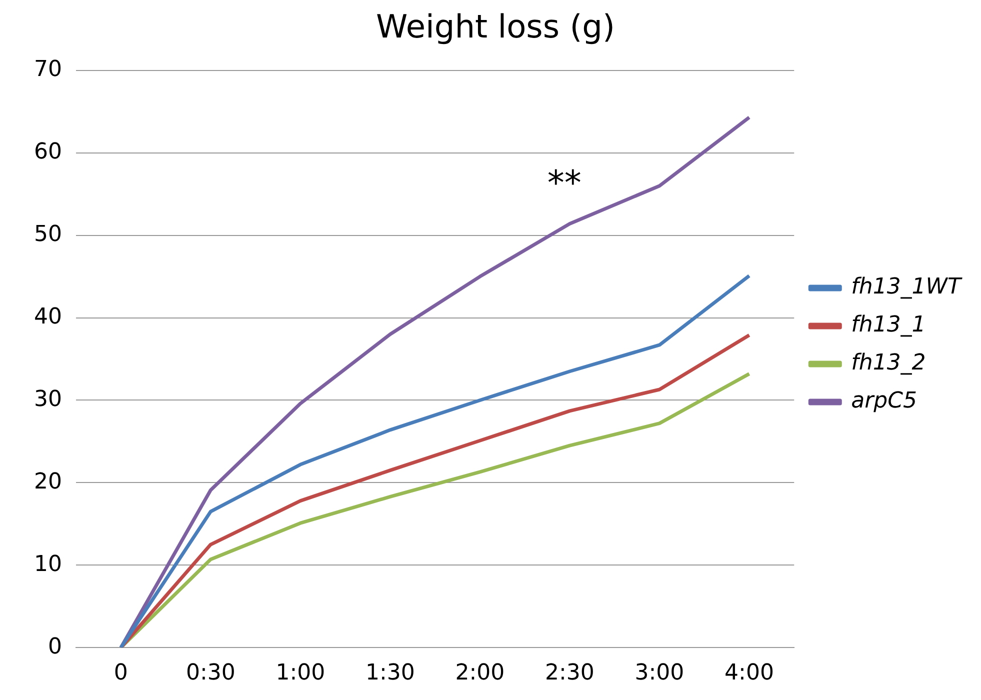  What do you see at coordinates (888, 325) in the screenshot?
I see `legend-label: fh13_1` at bounding box center [888, 325].